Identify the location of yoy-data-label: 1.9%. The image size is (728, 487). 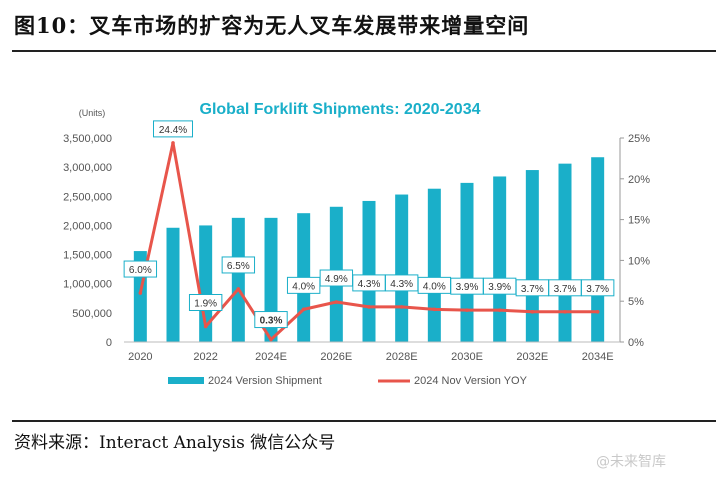
(205, 303).